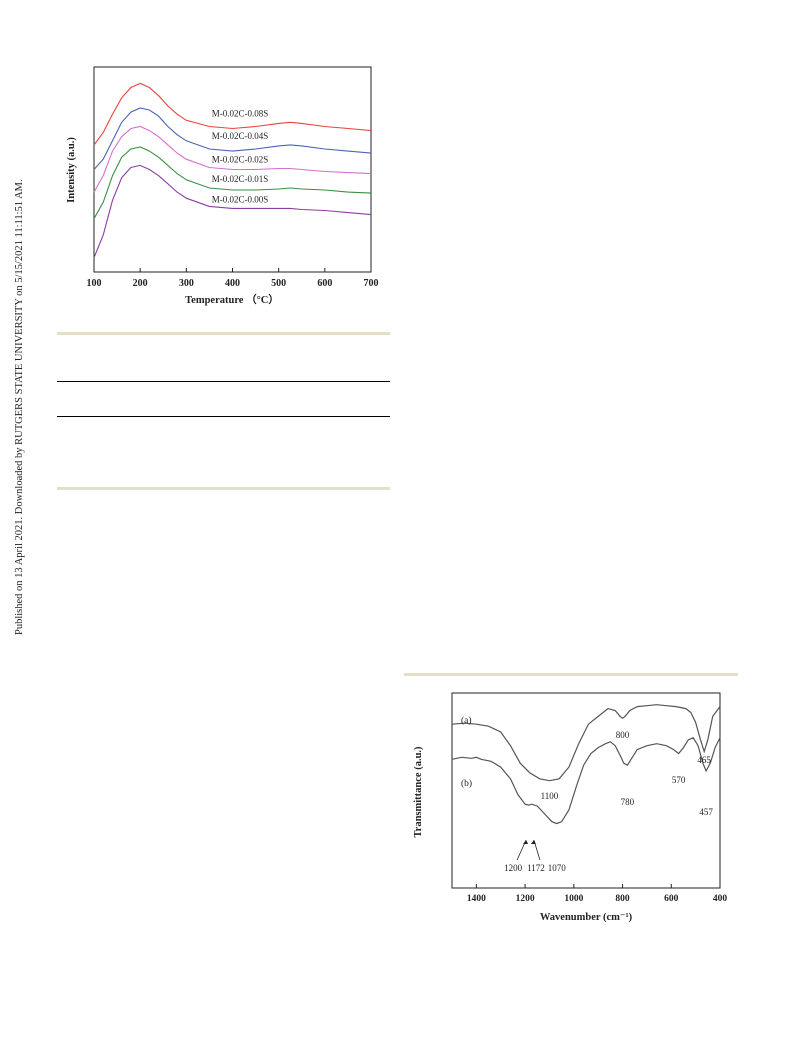 This screenshot has width=793, height=1039. Describe the element at coordinates (466, 720) in the screenshot. I see `series-label-a: (a)` at that location.